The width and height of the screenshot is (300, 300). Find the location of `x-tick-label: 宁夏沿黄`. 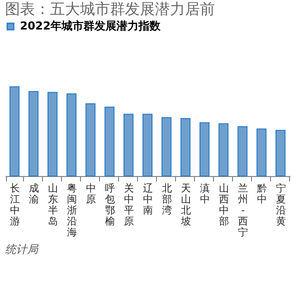

x-tick-label: 宁夏沿黄 is located at coordinates (281, 205).